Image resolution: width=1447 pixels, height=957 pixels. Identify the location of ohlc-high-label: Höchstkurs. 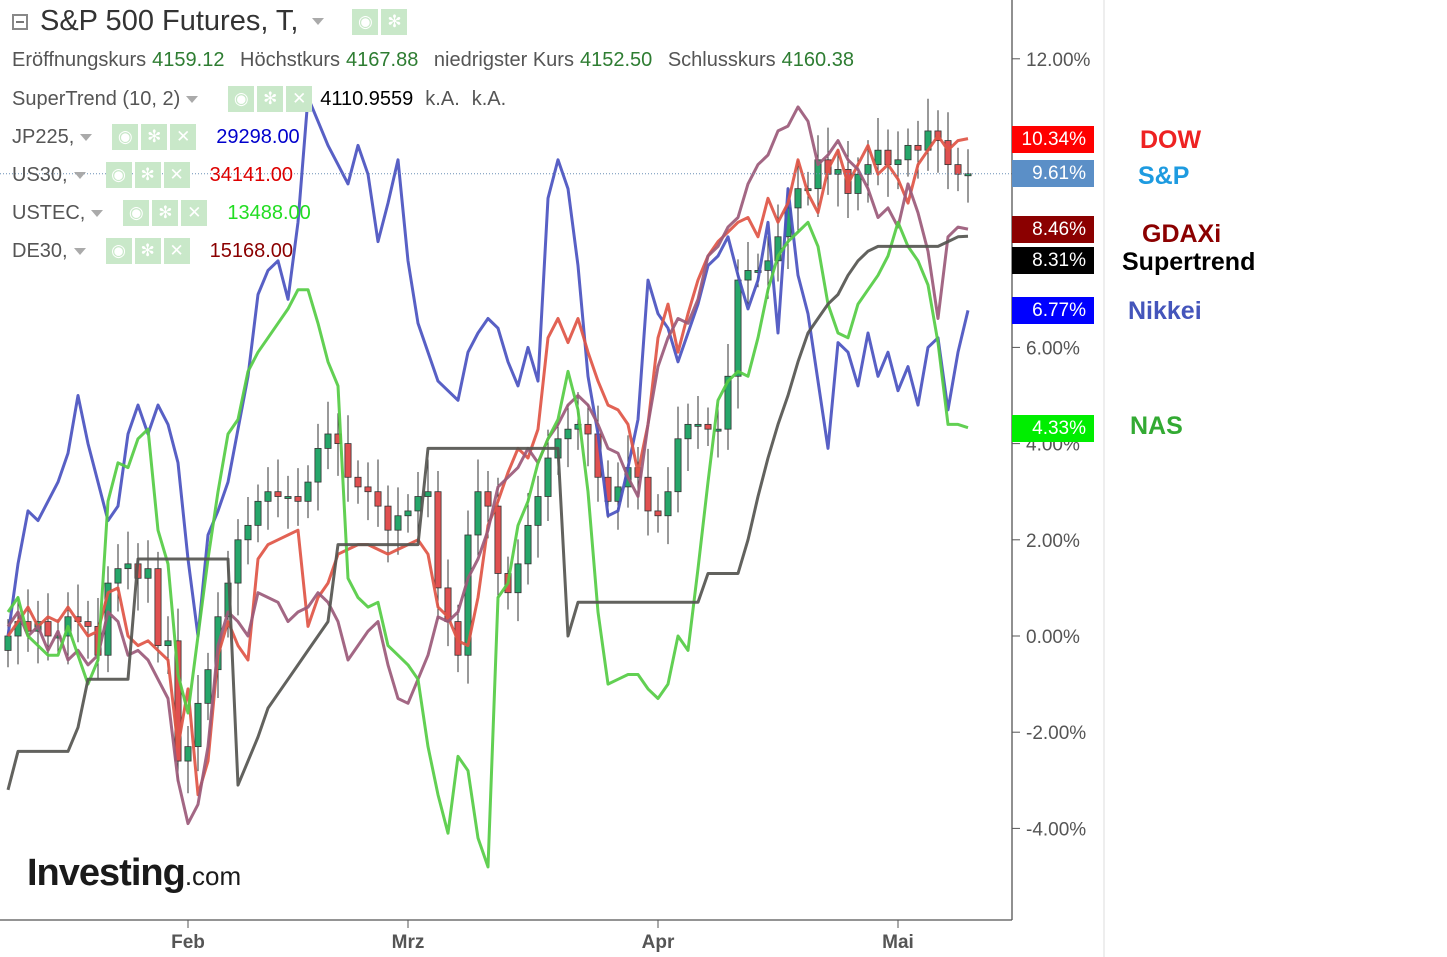
(290, 60).